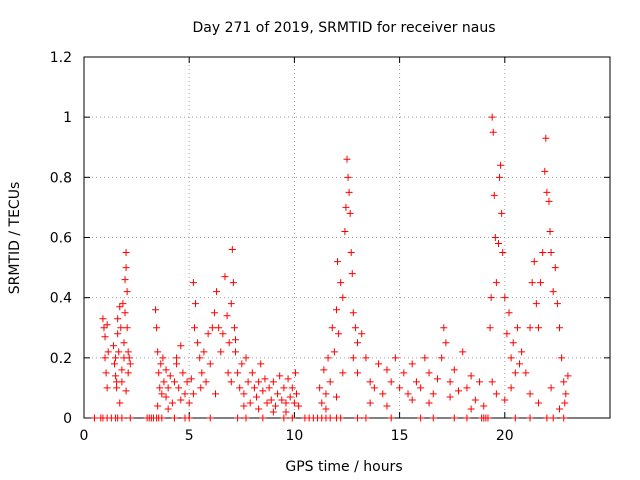  What do you see at coordinates (67, 419) in the screenshot?
I see `y-tick-label: 0` at bounding box center [67, 419].